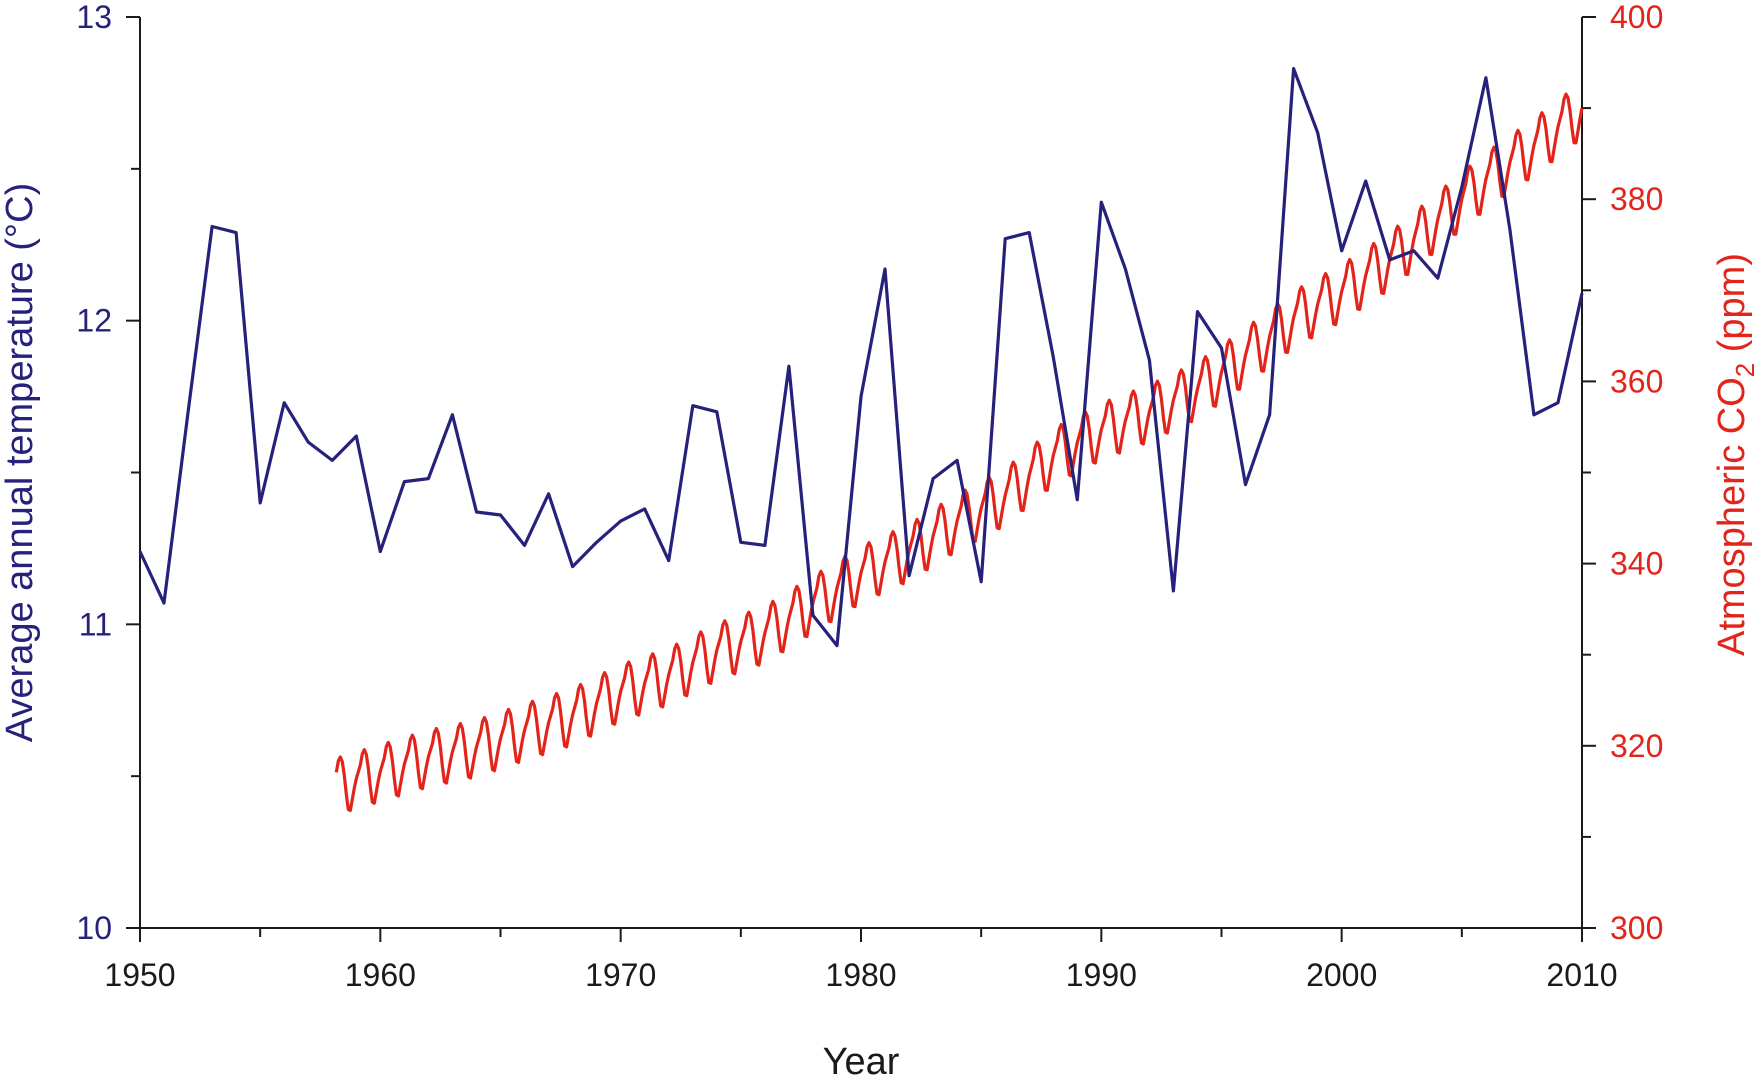 This screenshot has height=1079, width=1760. Describe the element at coordinates (1101, 975) in the screenshot. I see `x-tick-label: 1990` at that location.